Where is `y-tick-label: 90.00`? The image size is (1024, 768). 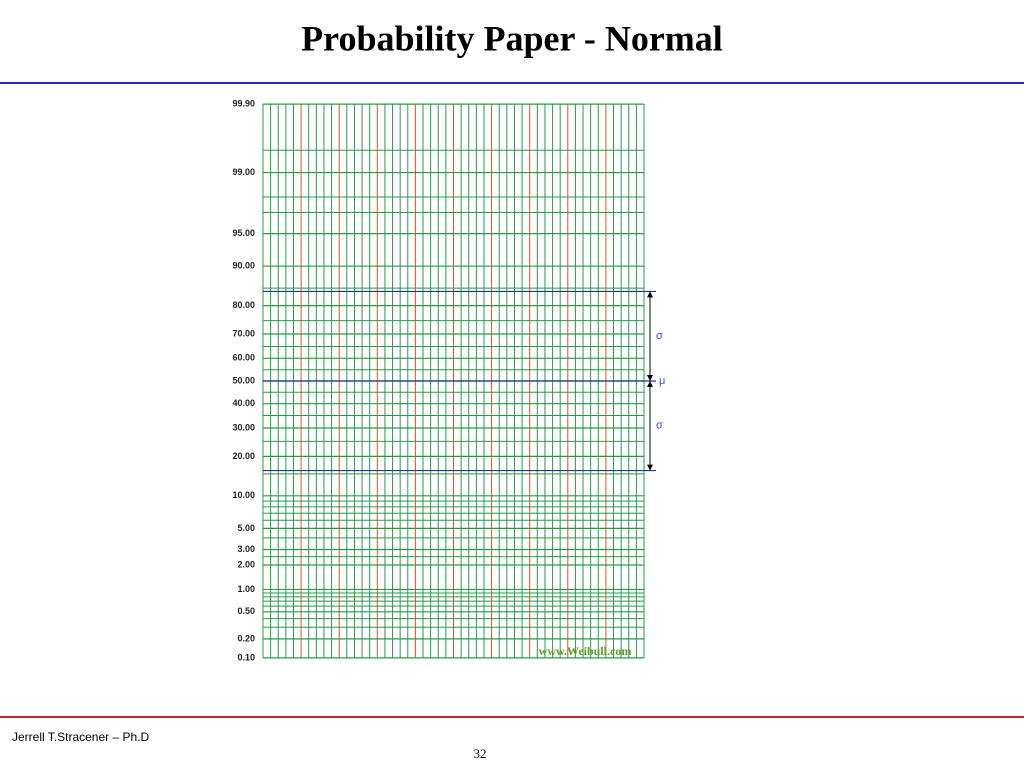
y-tick-label: 90.00 is located at coordinates (243, 266).